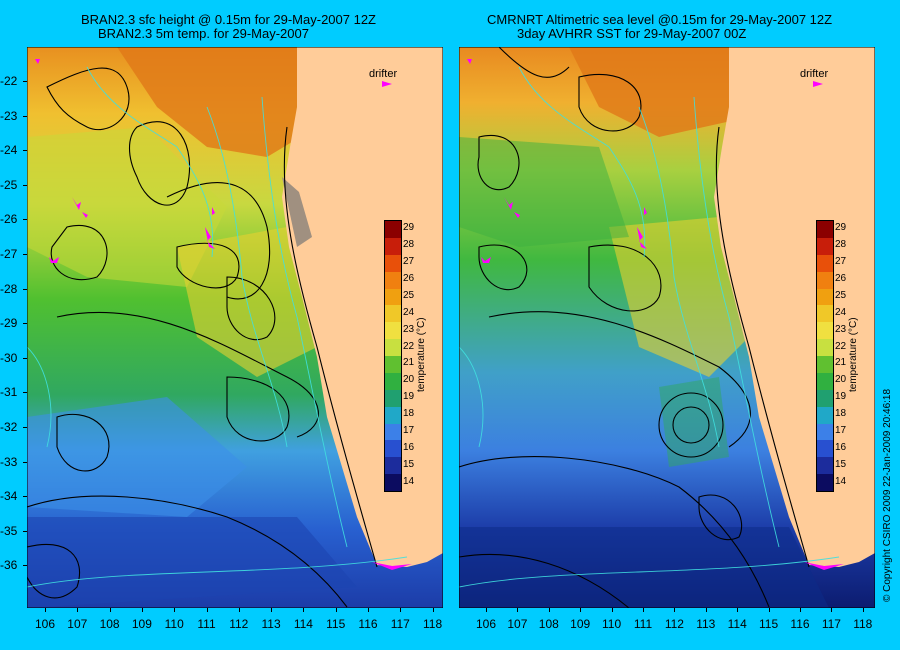 The width and height of the screenshot is (900, 650). Describe the element at coordinates (814, 74) in the screenshot. I see `right-drifter-label: drifter` at that location.